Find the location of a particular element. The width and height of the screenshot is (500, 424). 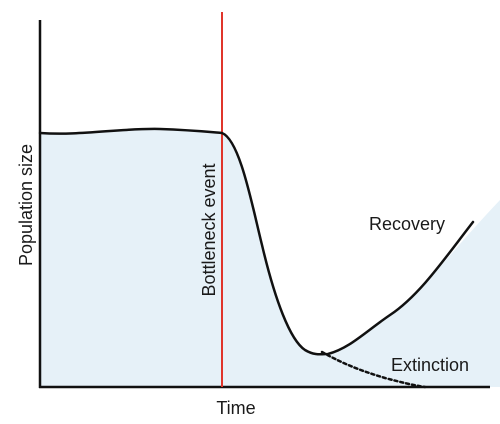

recovery-label: Recovery is located at coordinates (407, 224).